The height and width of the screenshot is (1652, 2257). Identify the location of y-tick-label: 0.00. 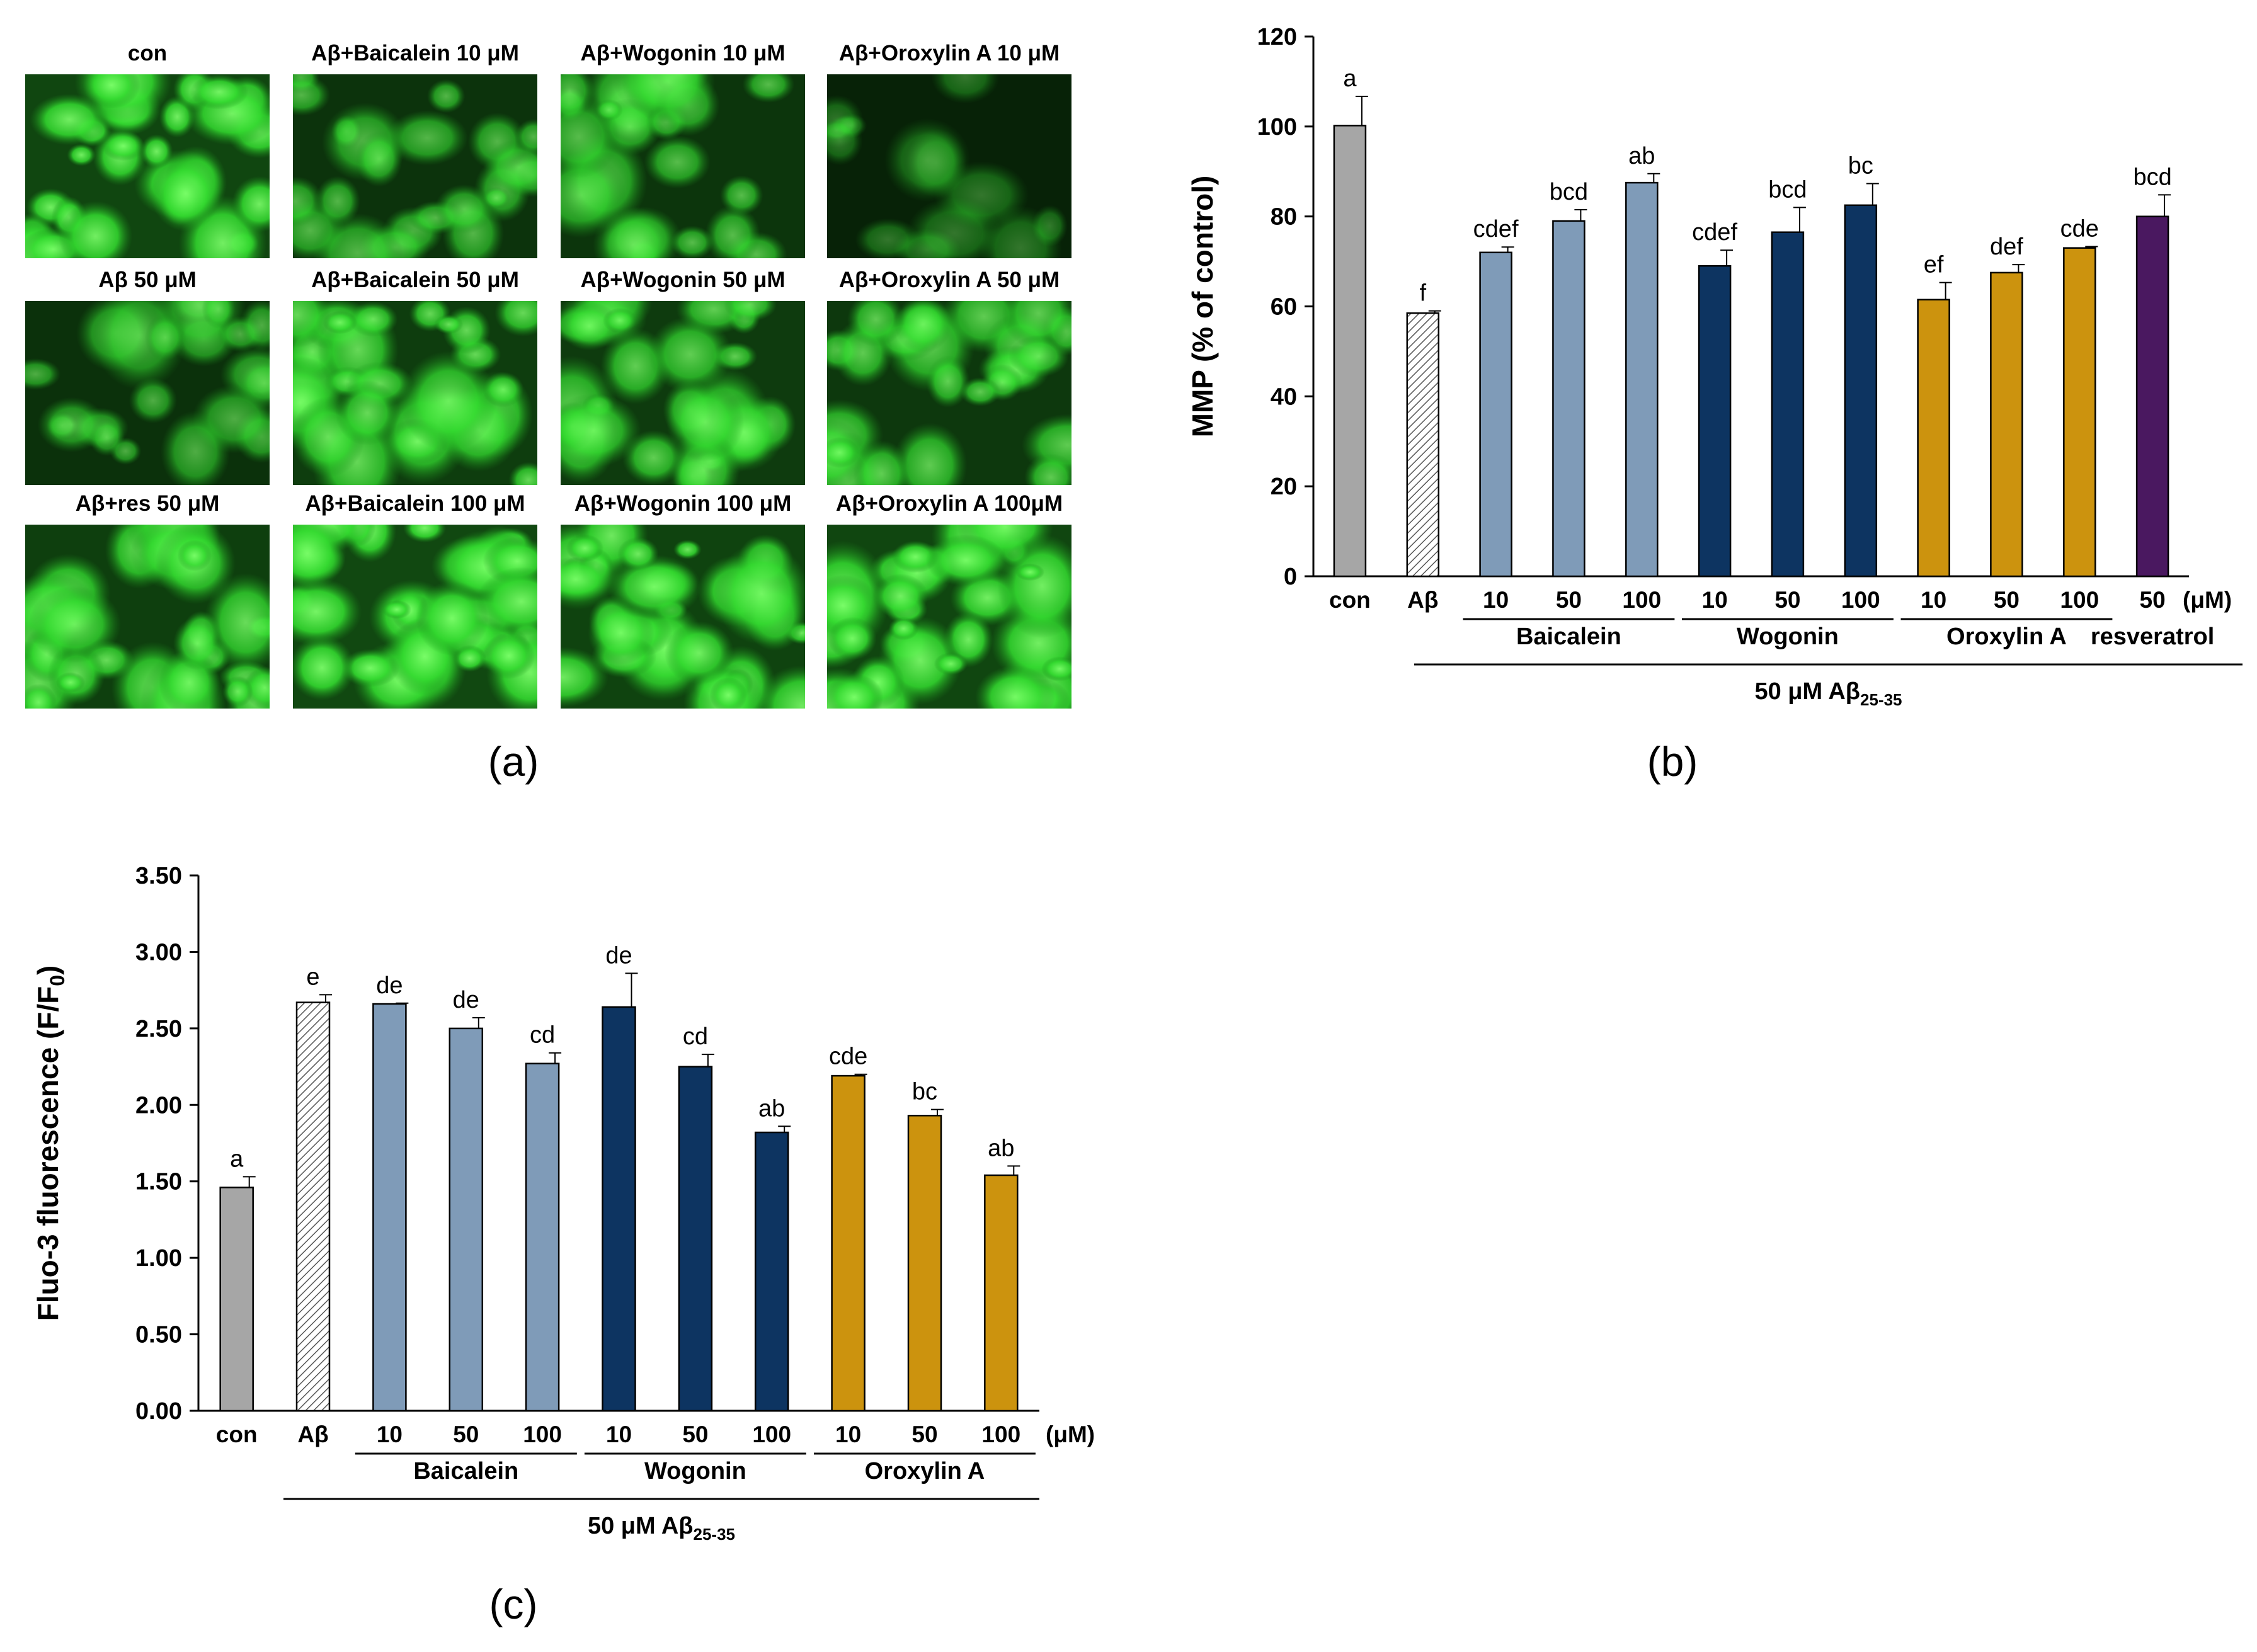
(158, 1412).